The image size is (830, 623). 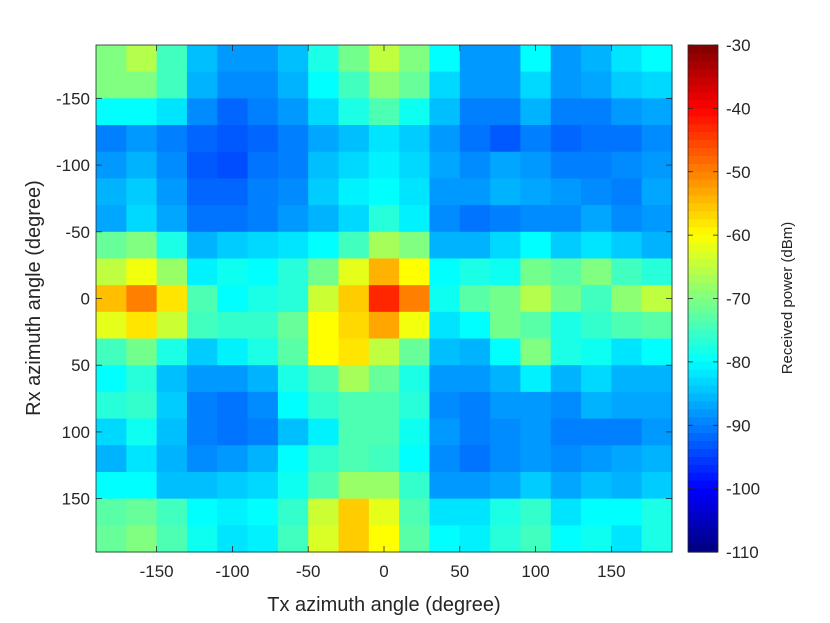 What do you see at coordinates (383, 571) in the screenshot?
I see `x-tick-label: 0` at bounding box center [383, 571].